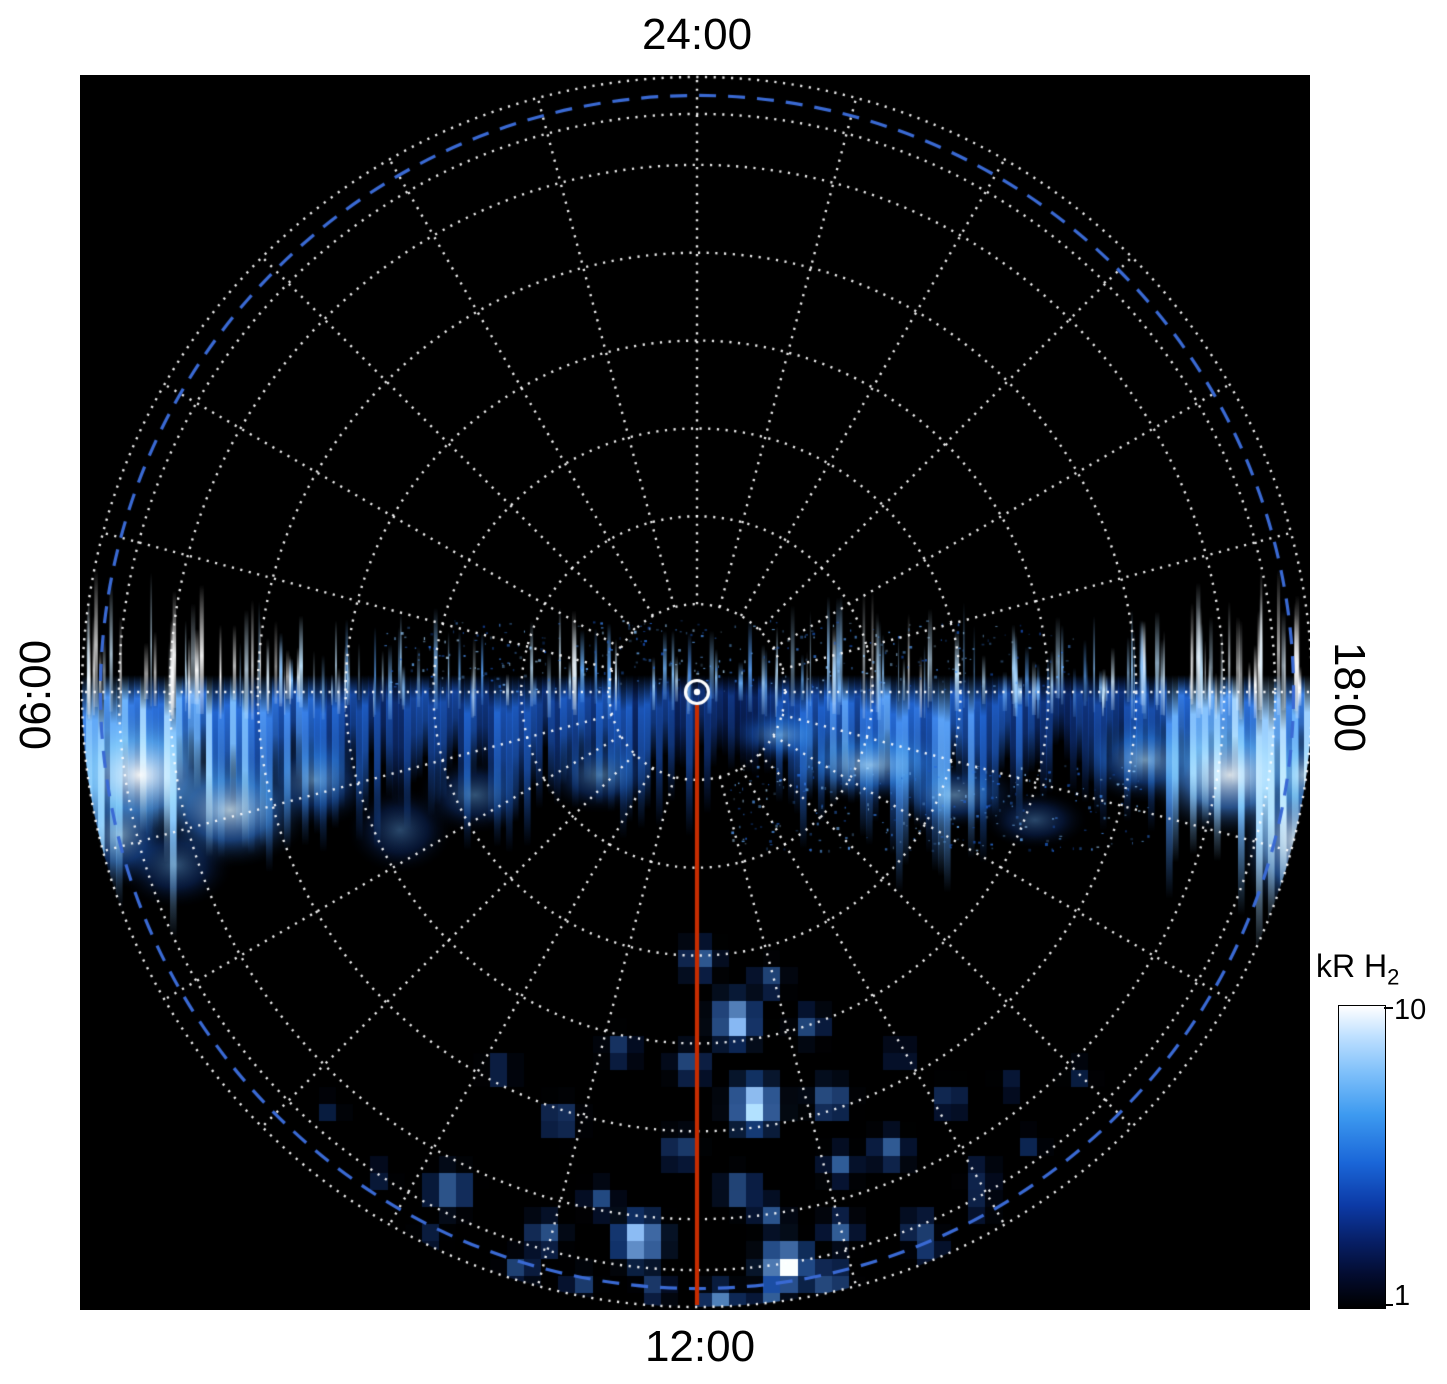  What do you see at coordinates (1362, 1157) in the screenshot?
I see `colorbar-gradient` at bounding box center [1362, 1157].